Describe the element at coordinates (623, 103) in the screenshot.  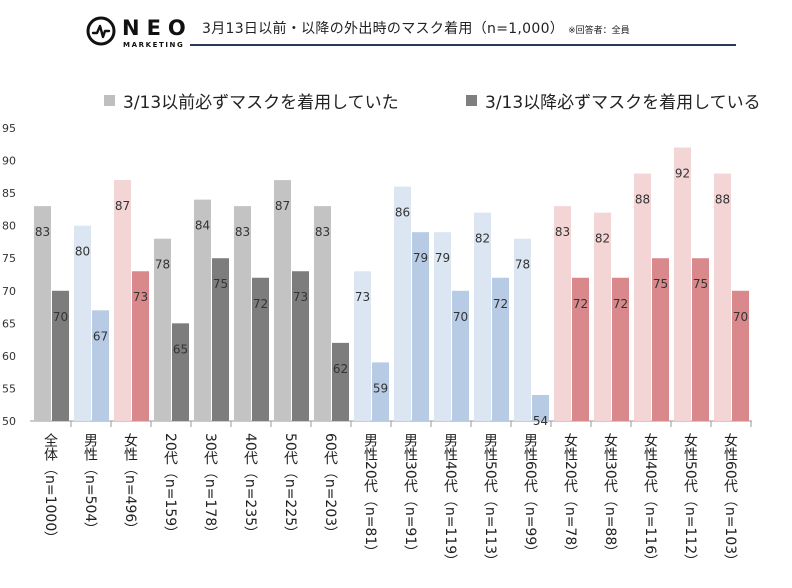
I see `legend-label-after: 3/13以降必ずマスクを着用している` at that location.